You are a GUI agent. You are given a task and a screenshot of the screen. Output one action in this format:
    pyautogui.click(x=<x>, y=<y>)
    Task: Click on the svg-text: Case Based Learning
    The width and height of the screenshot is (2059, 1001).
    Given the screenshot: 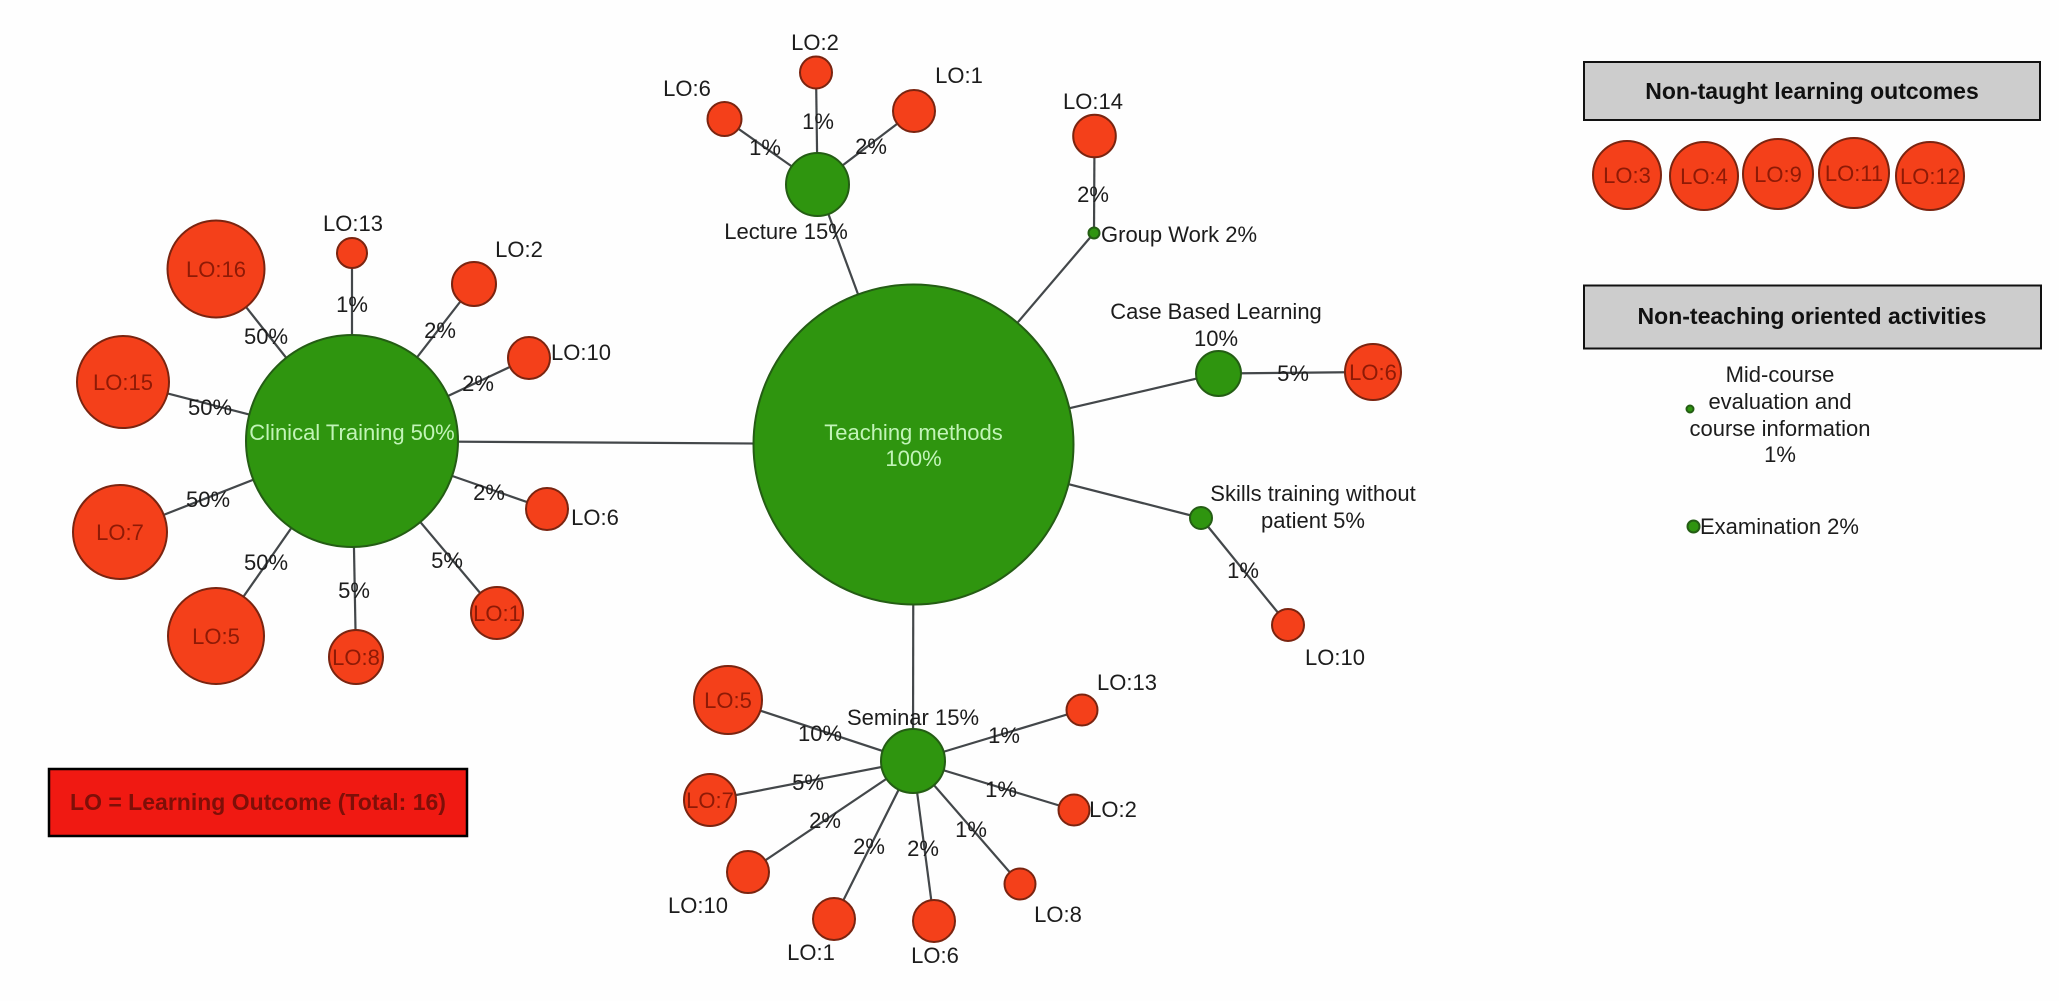 What is the action you would take?
    pyautogui.click(x=1216, y=311)
    